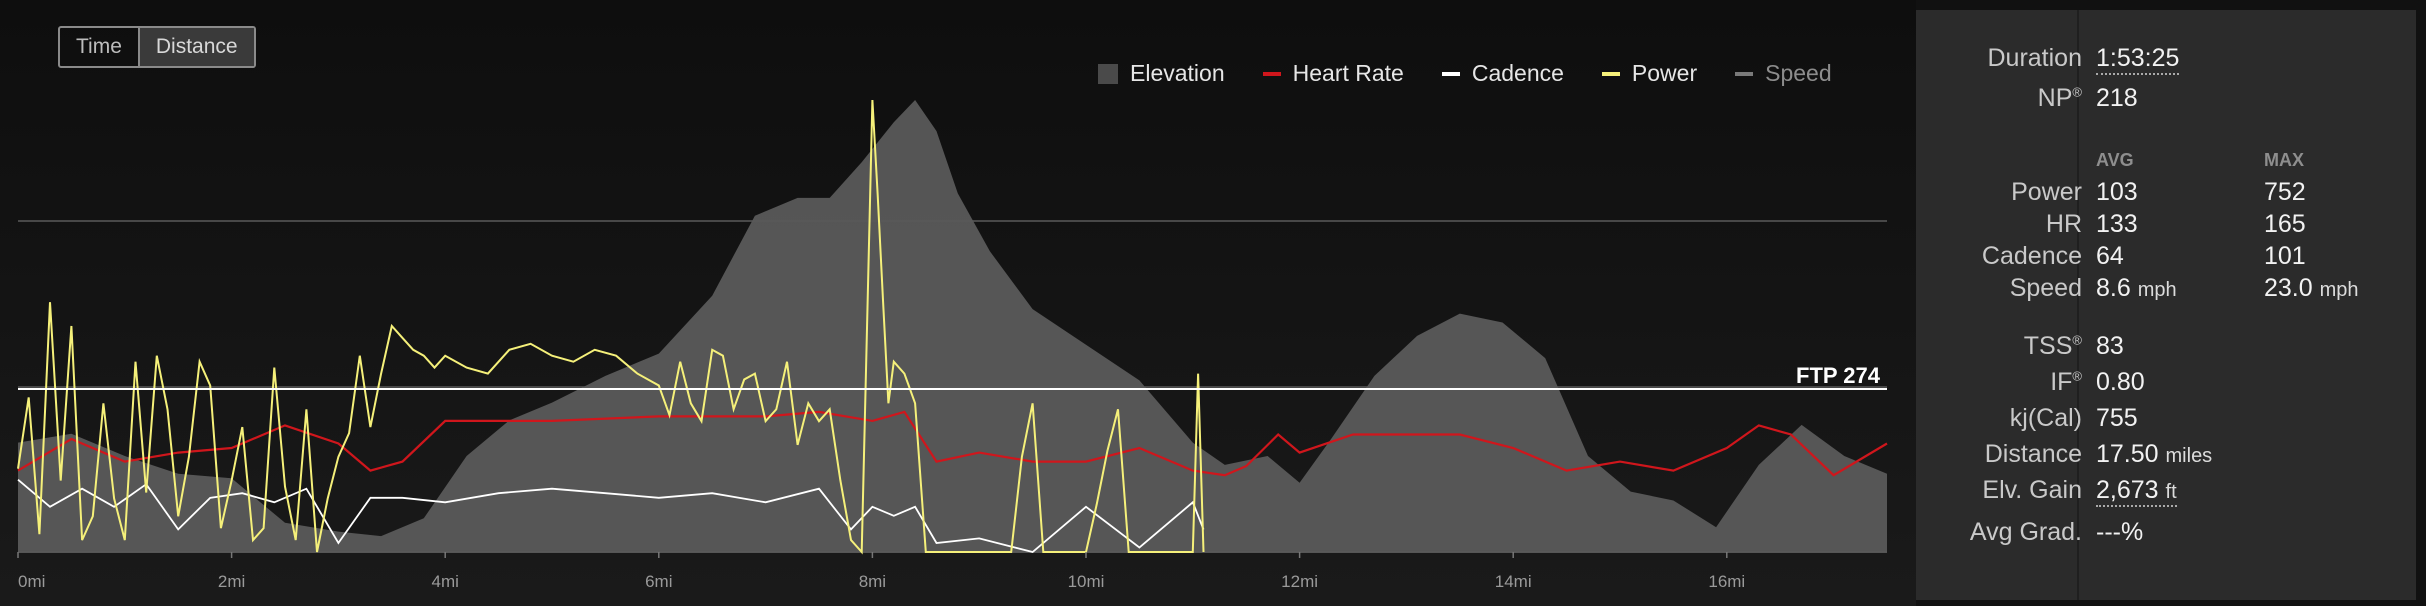 This screenshot has width=2426, height=606. I want to click on grad-label: Avg Grad., so click(2025, 532).